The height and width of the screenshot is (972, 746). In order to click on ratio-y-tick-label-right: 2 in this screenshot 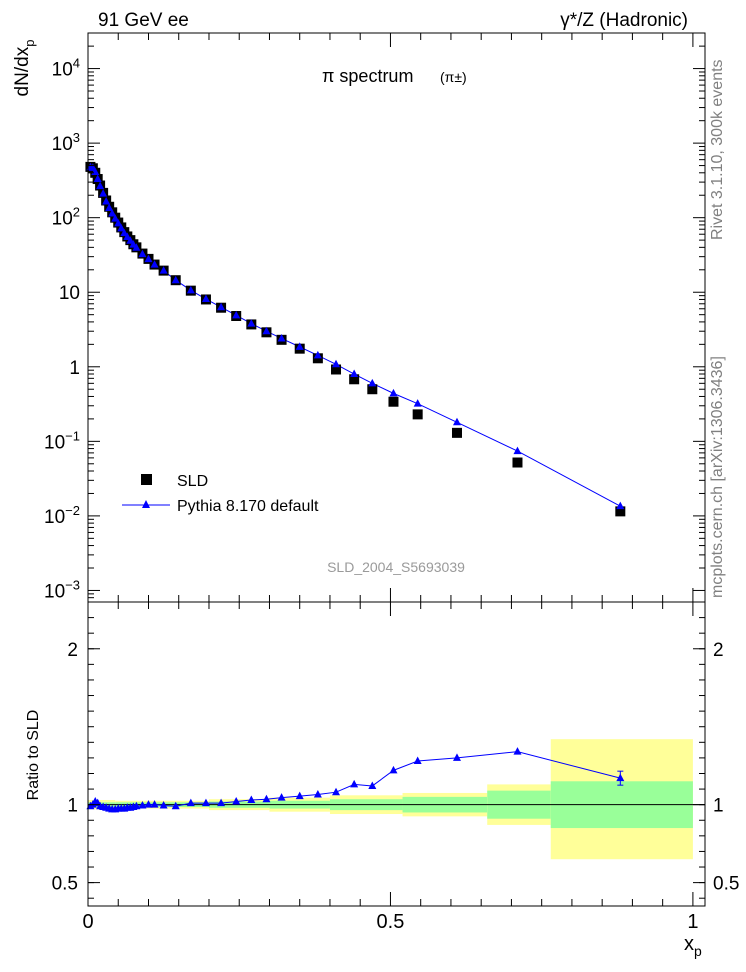, I will do `click(718, 650)`.